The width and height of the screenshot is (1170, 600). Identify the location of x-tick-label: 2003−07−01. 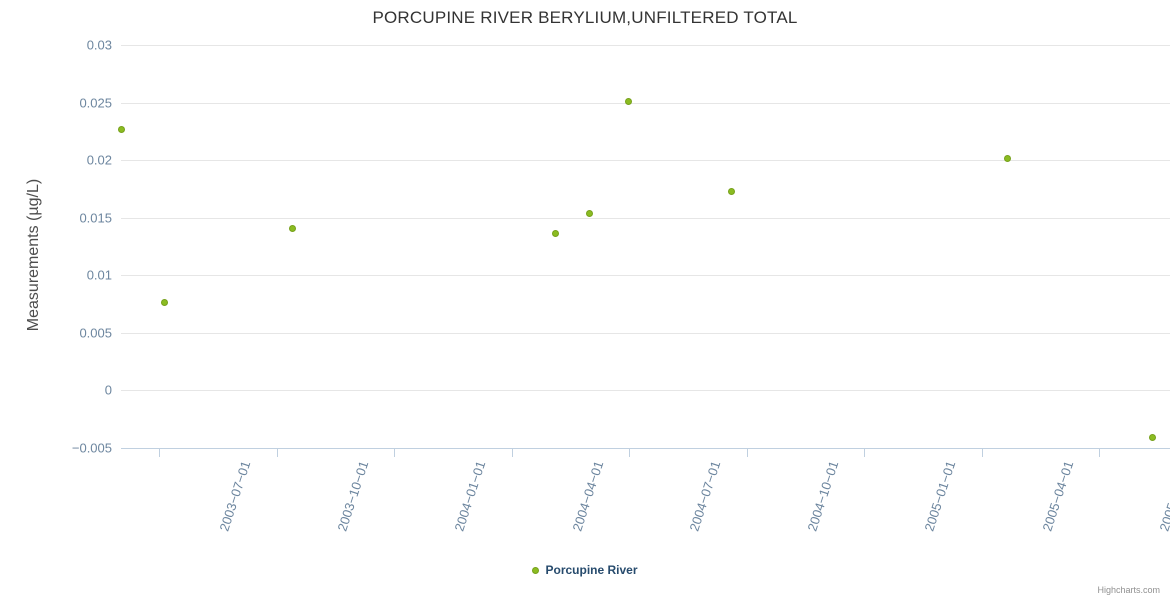
(235, 496).